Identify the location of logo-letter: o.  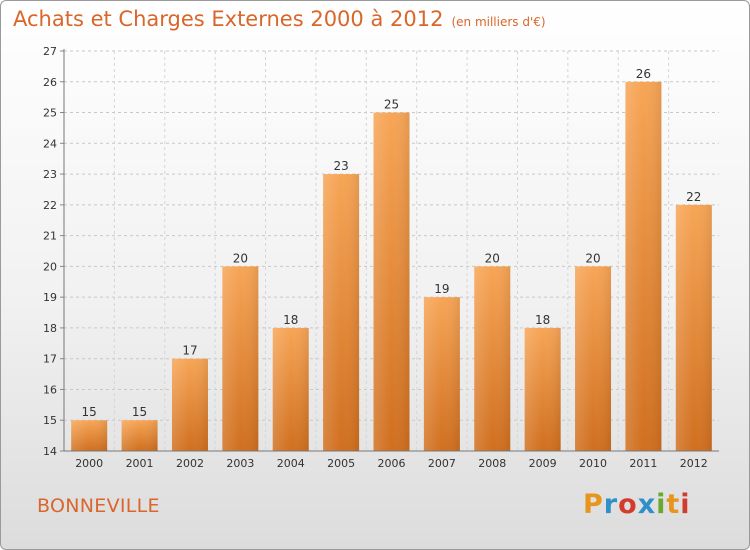
(628, 504).